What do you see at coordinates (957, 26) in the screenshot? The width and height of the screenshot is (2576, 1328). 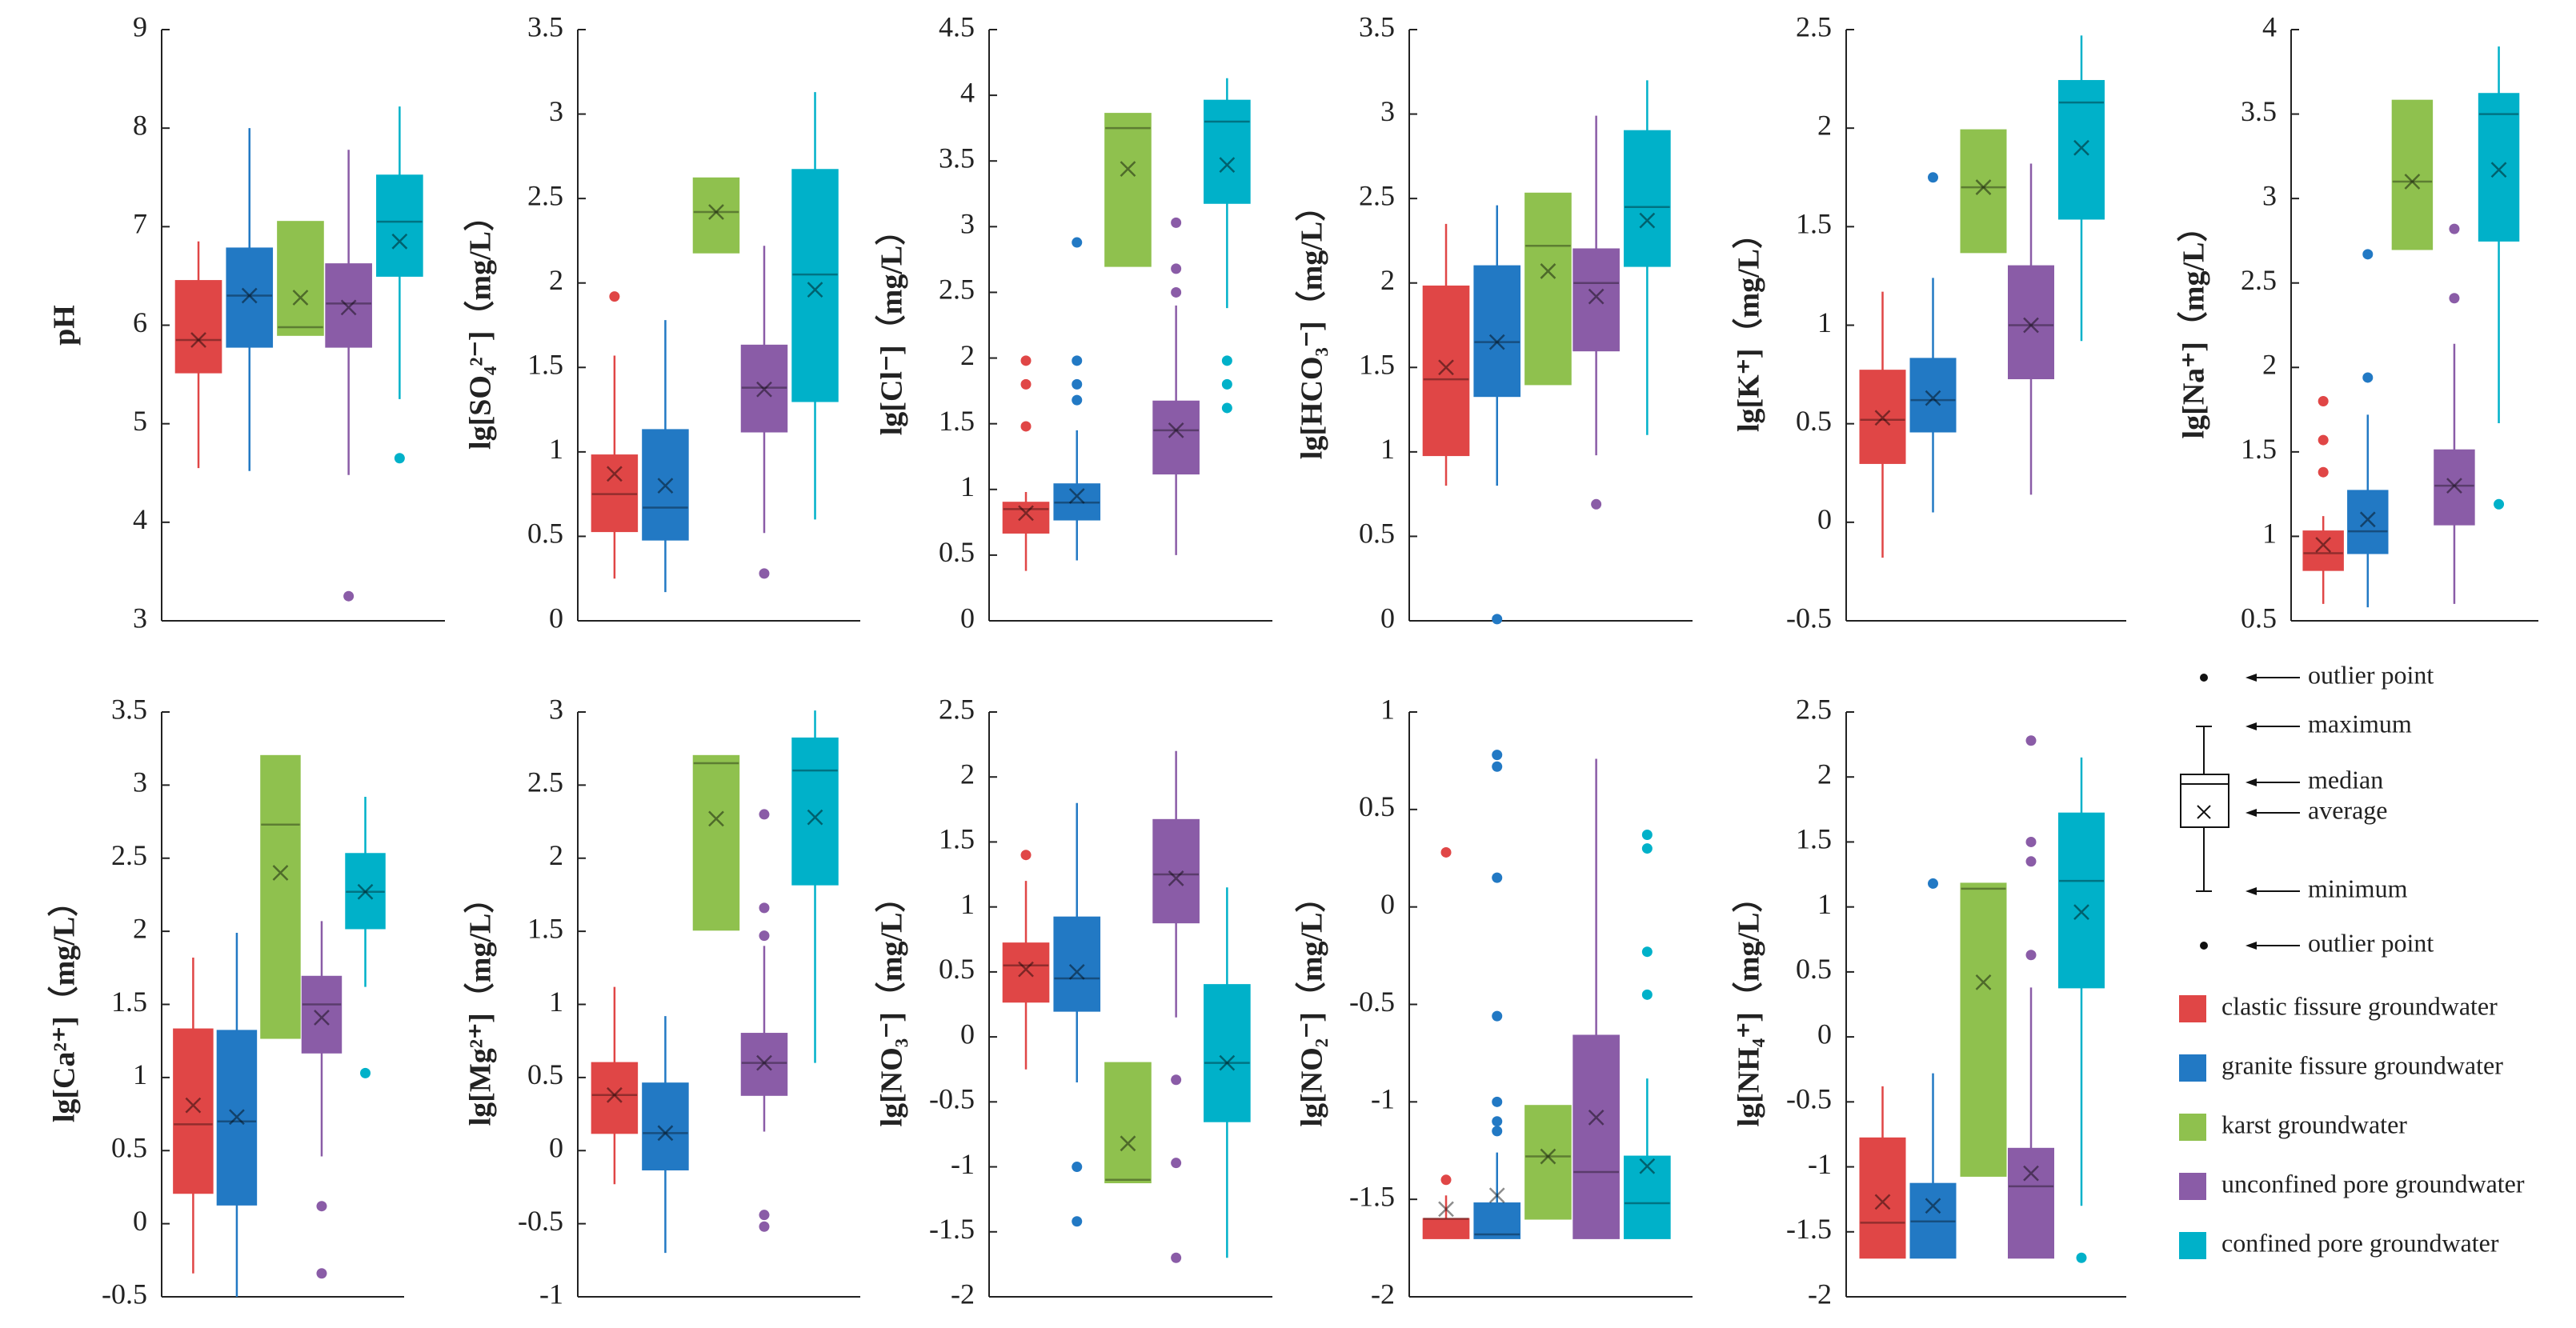 I see `y-tick-label: 4.5` at bounding box center [957, 26].